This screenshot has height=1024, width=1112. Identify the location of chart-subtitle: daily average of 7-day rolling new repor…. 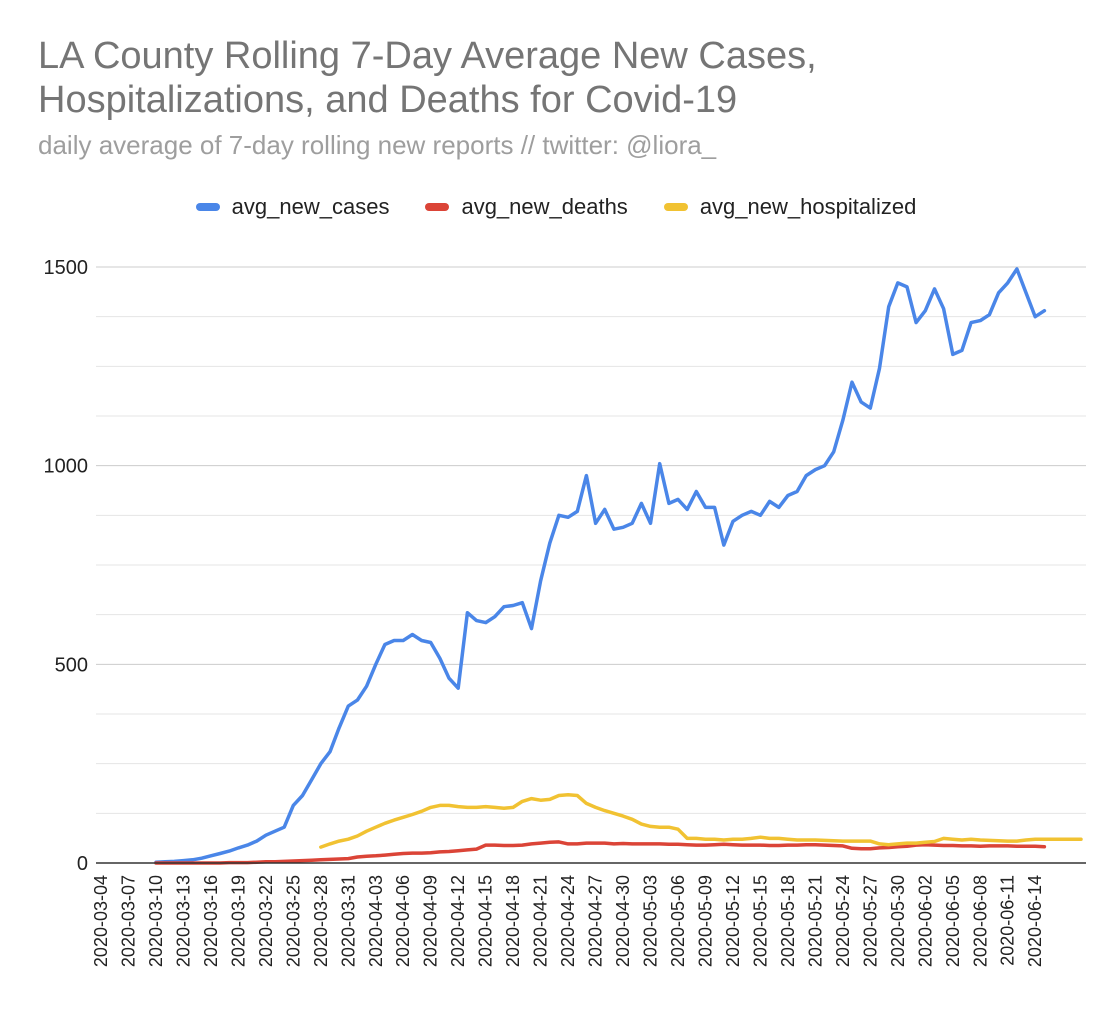
(377, 145).